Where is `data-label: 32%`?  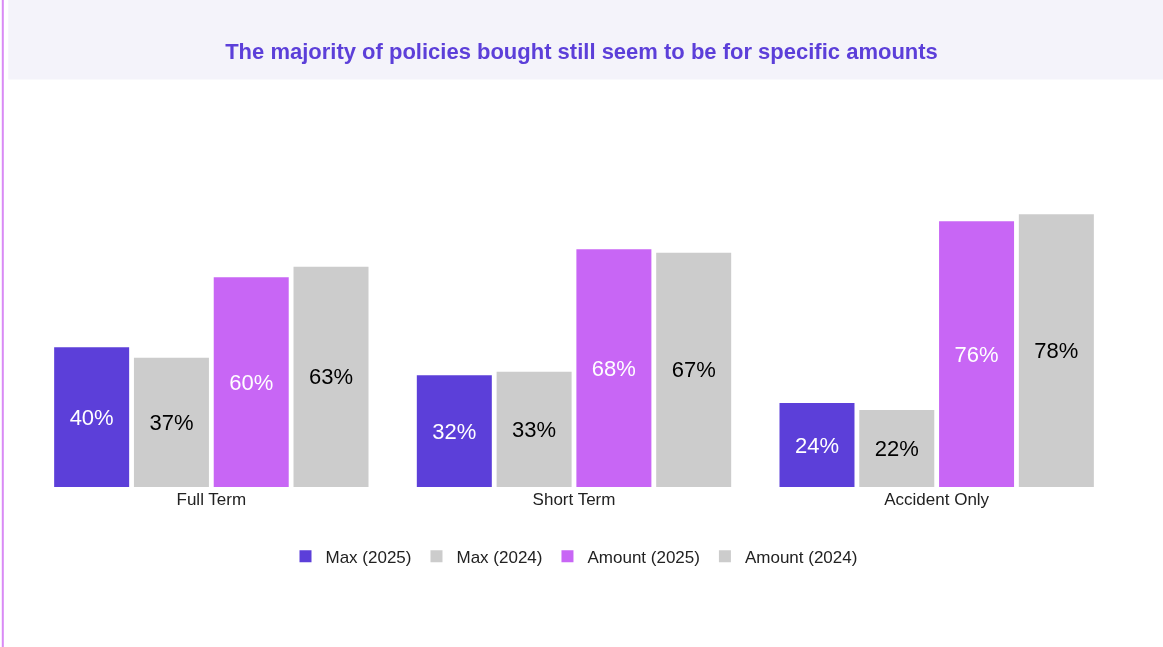 data-label: 32% is located at coordinates (454, 431).